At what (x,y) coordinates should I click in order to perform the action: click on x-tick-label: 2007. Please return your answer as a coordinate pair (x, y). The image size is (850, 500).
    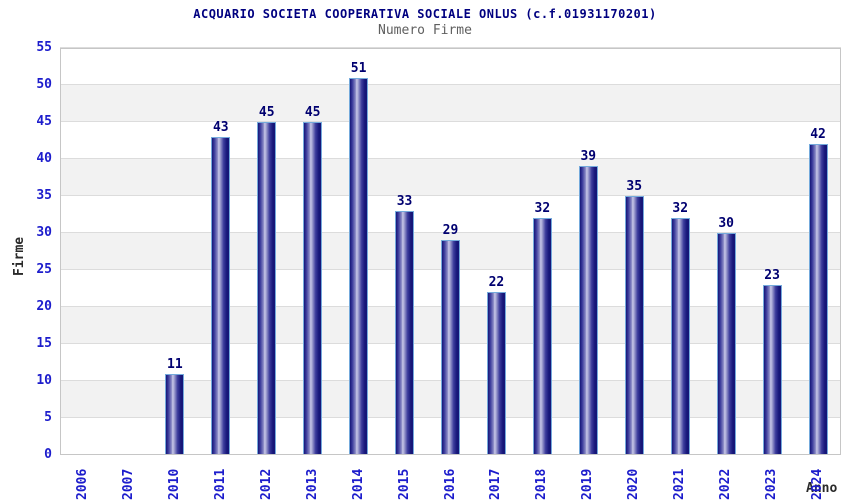
    Looking at the image, I should click on (128, 484).